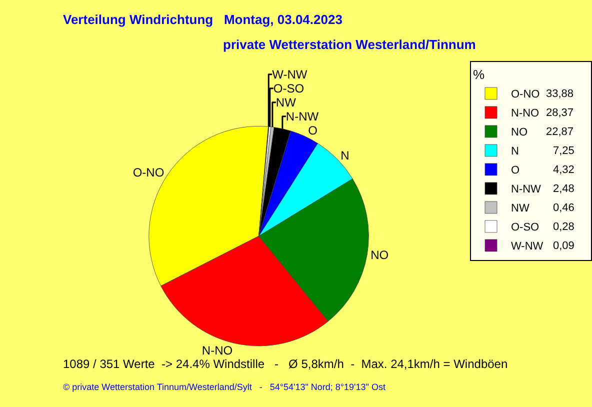  Describe the element at coordinates (526, 190) in the screenshot. I see `legend-label: N-NW` at that location.